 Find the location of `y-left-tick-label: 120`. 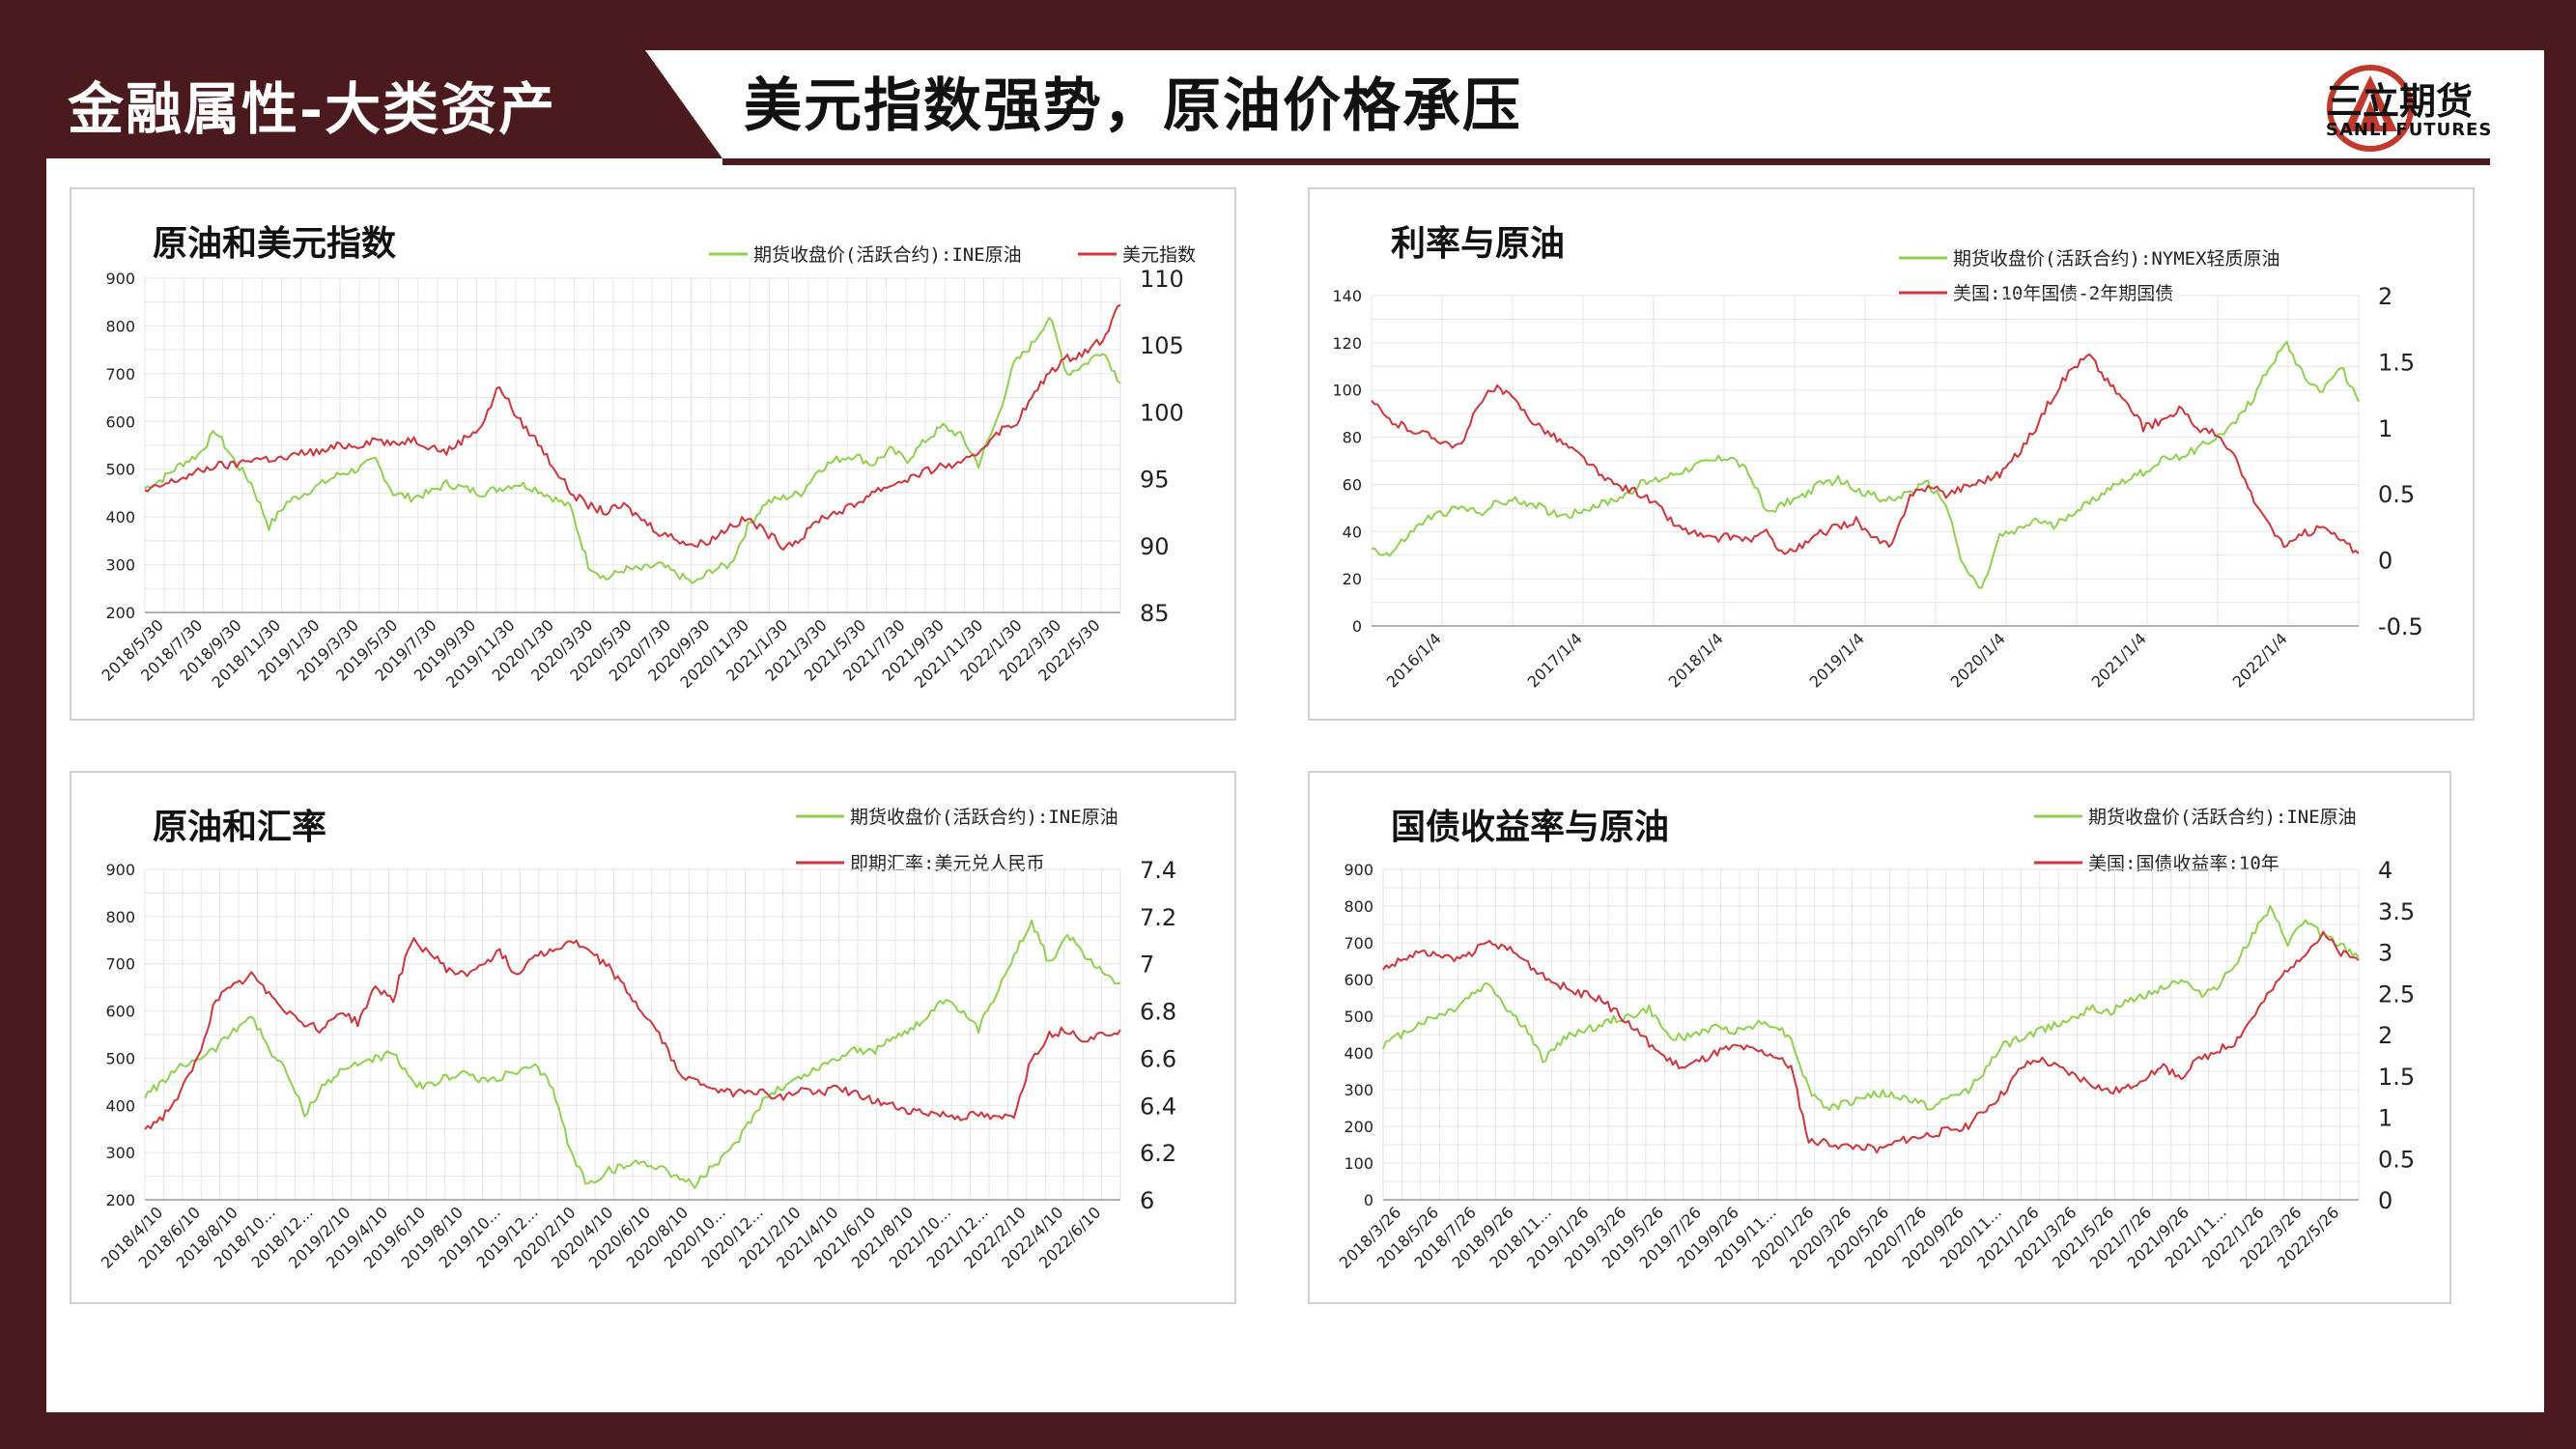

y-left-tick-label: 120 is located at coordinates (1347, 343).